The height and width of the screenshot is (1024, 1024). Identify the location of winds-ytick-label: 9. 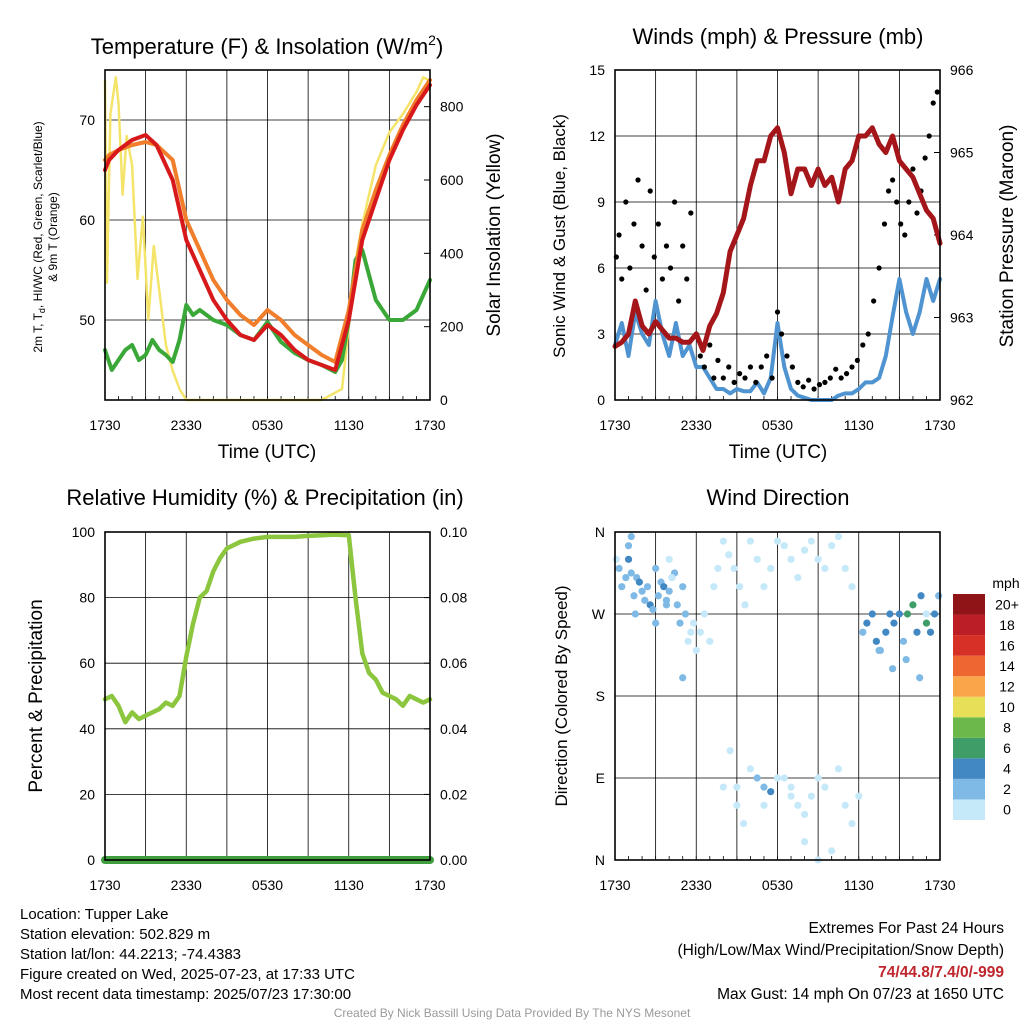
(601, 202).